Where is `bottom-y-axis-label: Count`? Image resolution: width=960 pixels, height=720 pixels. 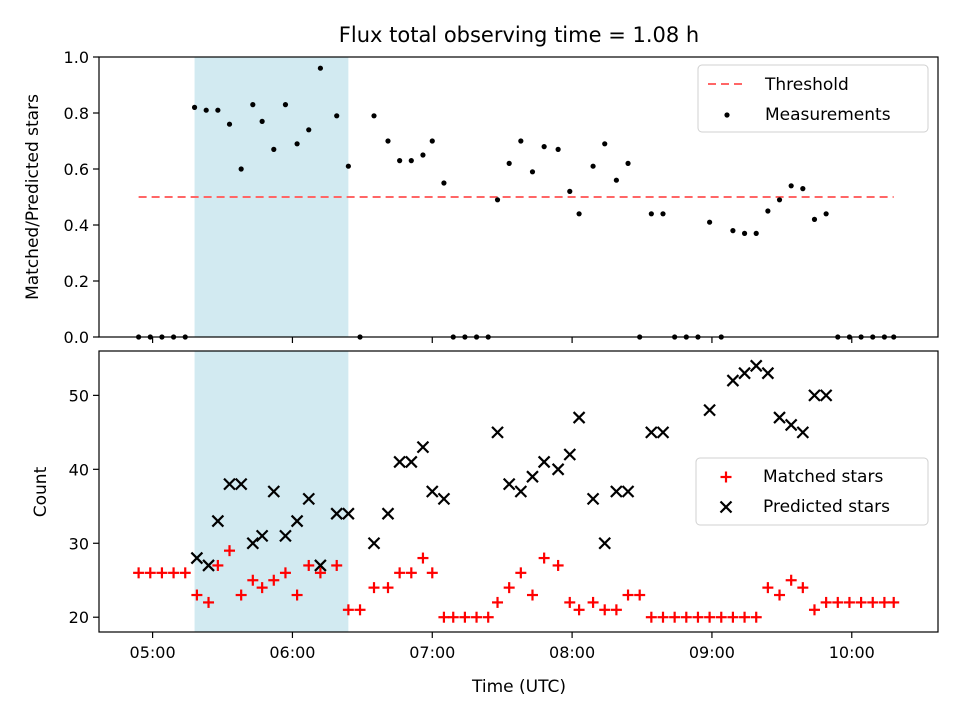 bottom-y-axis-label: Count is located at coordinates (41, 491).